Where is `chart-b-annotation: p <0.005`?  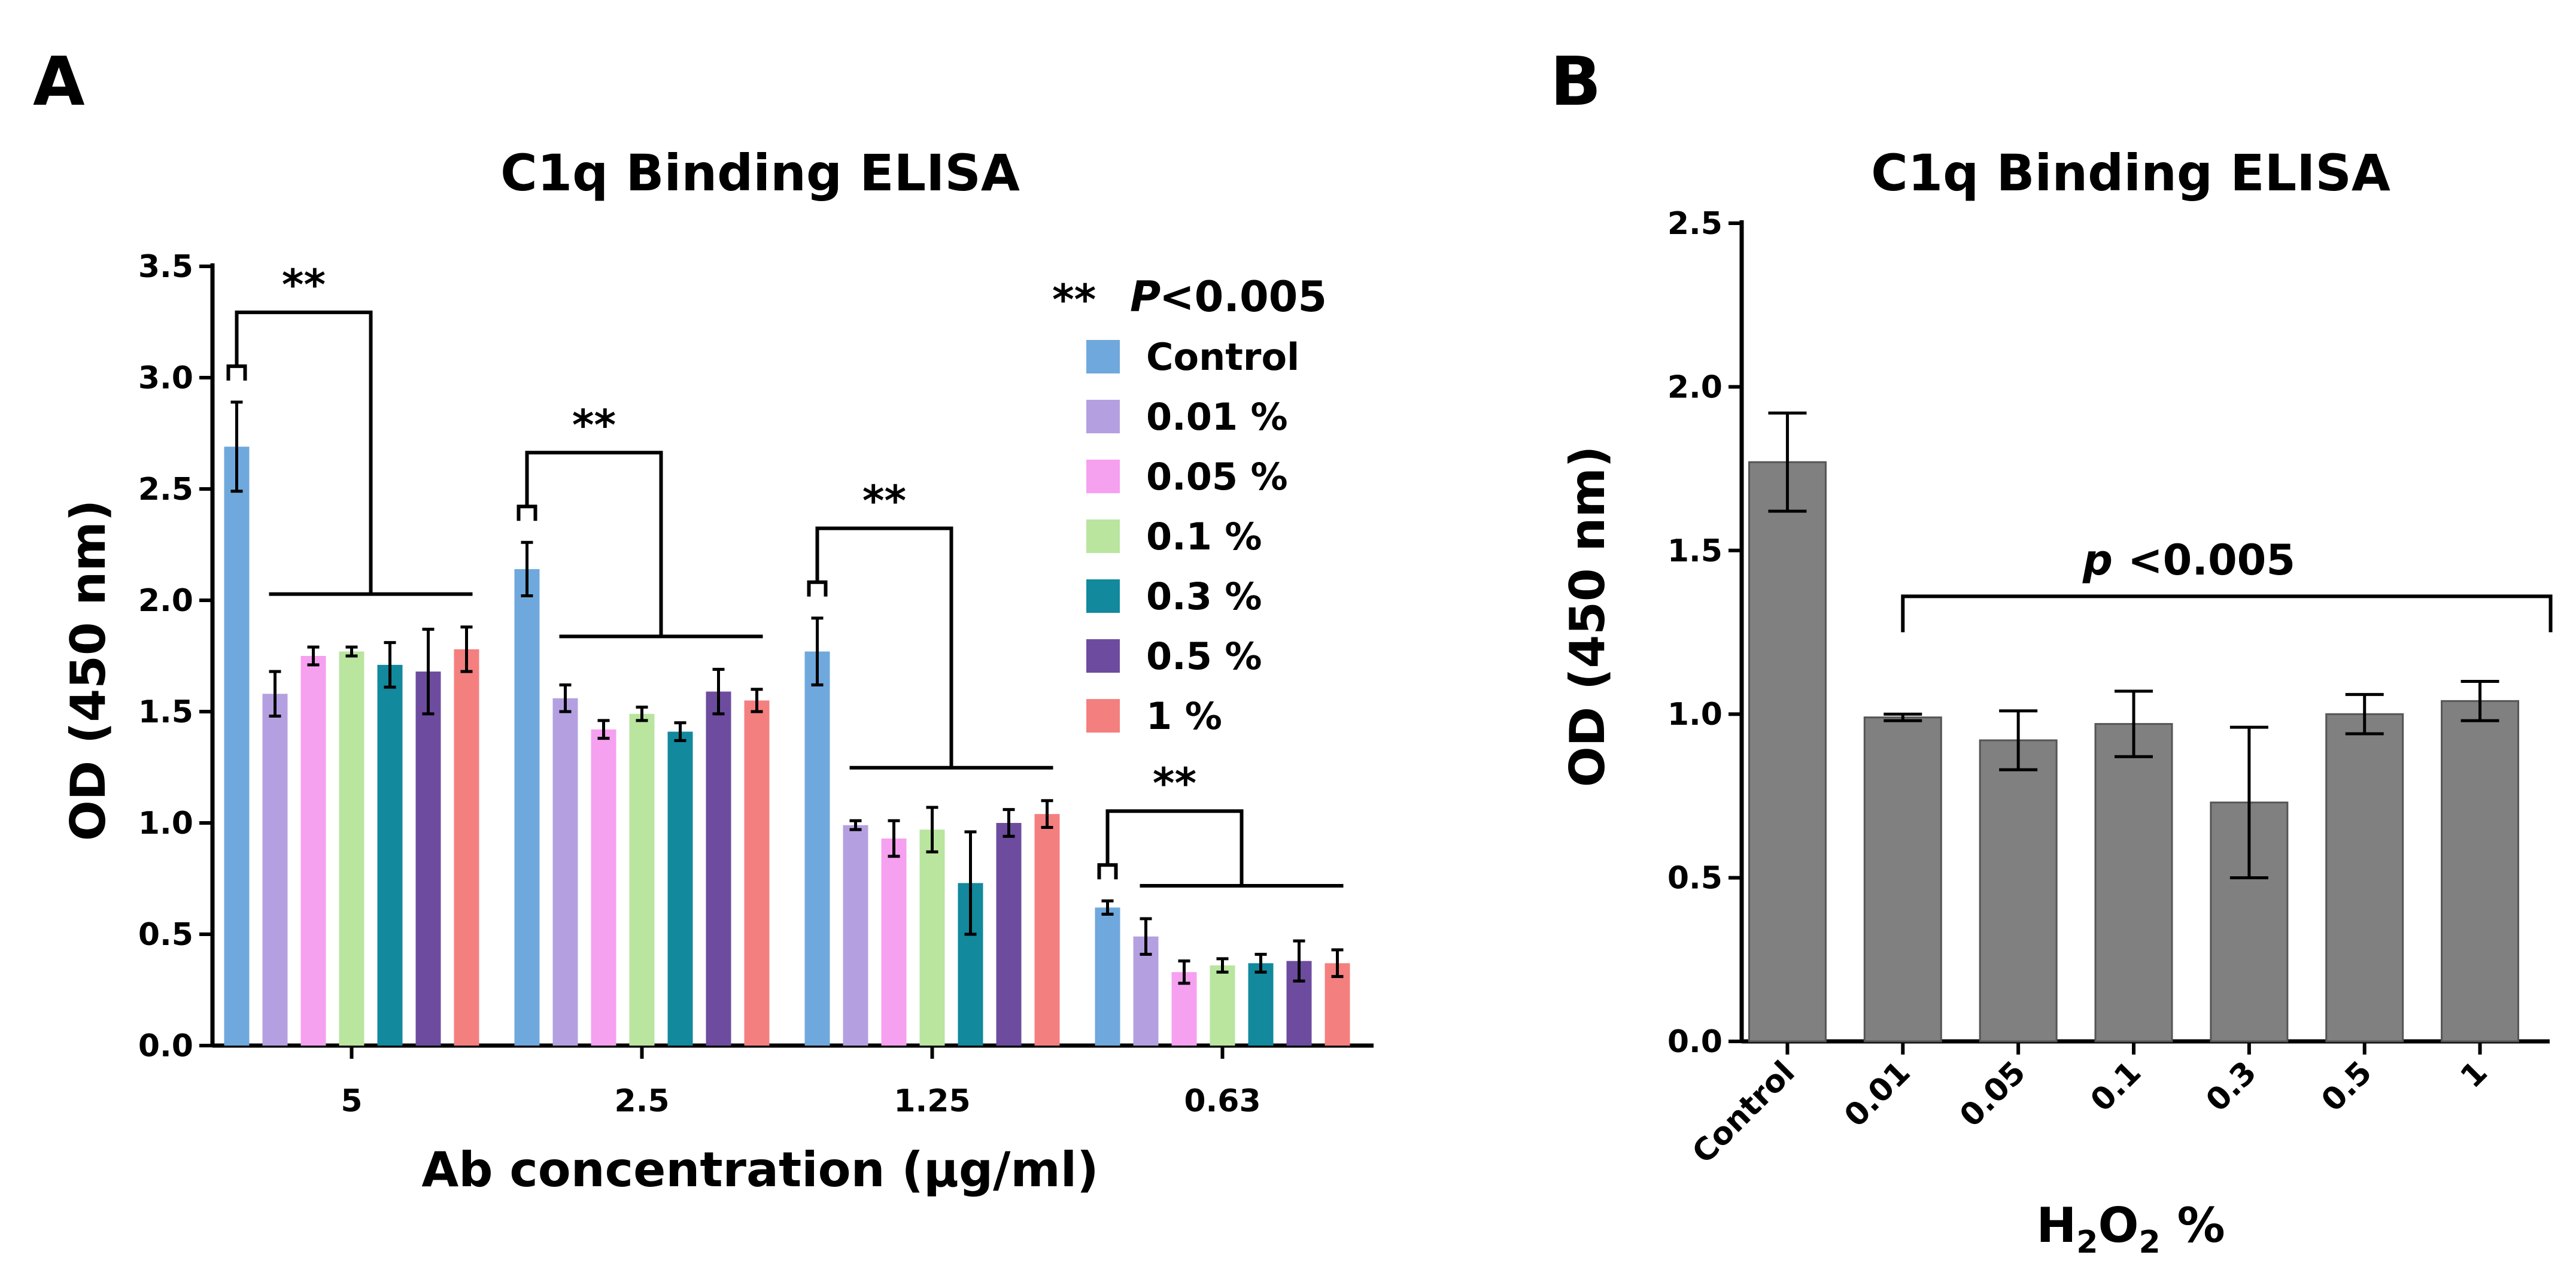
chart-b-annotation: p <0.005 is located at coordinates (2227, 584).